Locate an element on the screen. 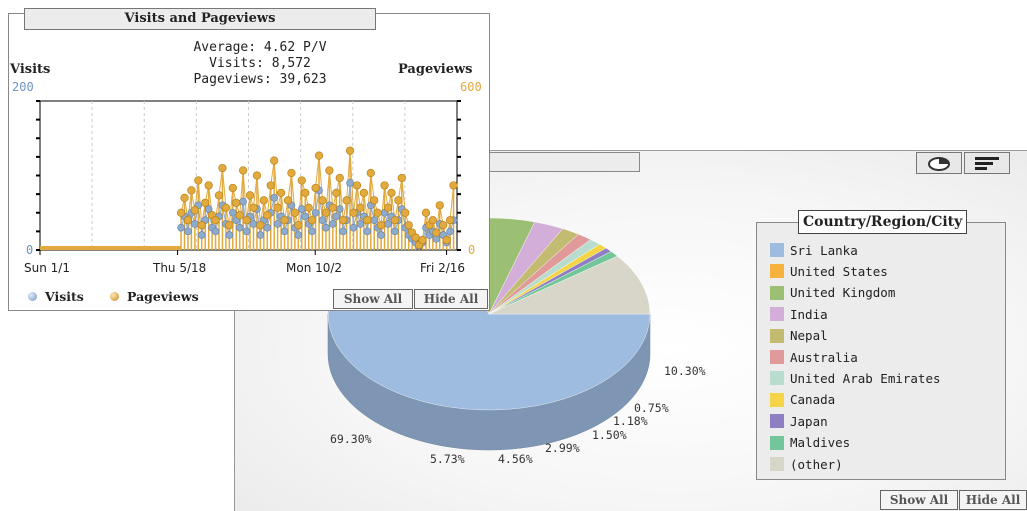 Image resolution: width=1027 pixels, height=511 pixels. legend-pageviews: Pageviews is located at coordinates (154, 296).